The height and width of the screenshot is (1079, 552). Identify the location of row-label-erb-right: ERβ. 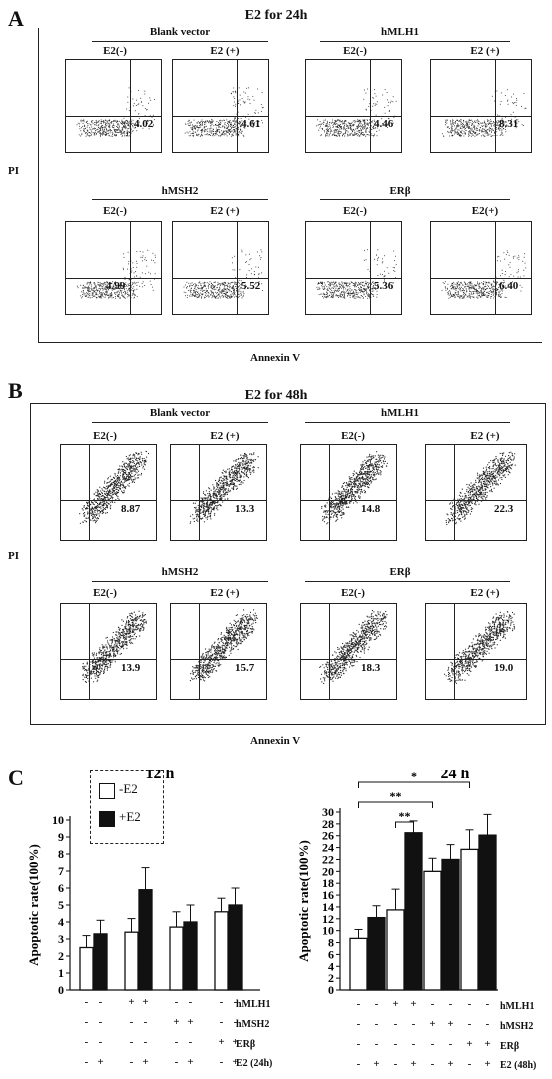
(510, 1046).